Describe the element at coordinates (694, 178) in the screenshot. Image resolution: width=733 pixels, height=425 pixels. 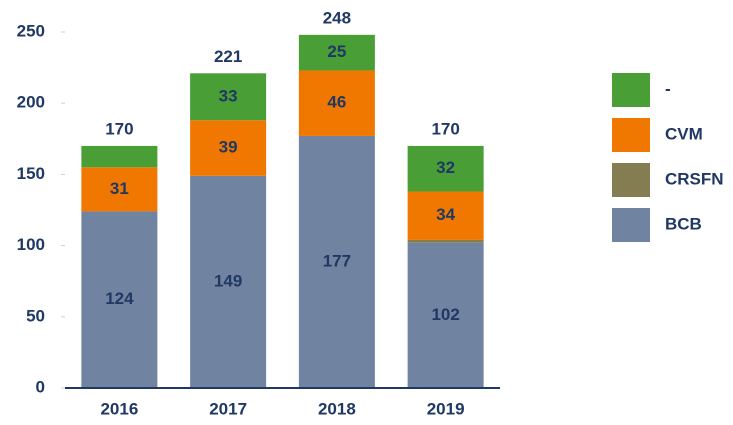
I see `legend-label: CRSFN` at that location.